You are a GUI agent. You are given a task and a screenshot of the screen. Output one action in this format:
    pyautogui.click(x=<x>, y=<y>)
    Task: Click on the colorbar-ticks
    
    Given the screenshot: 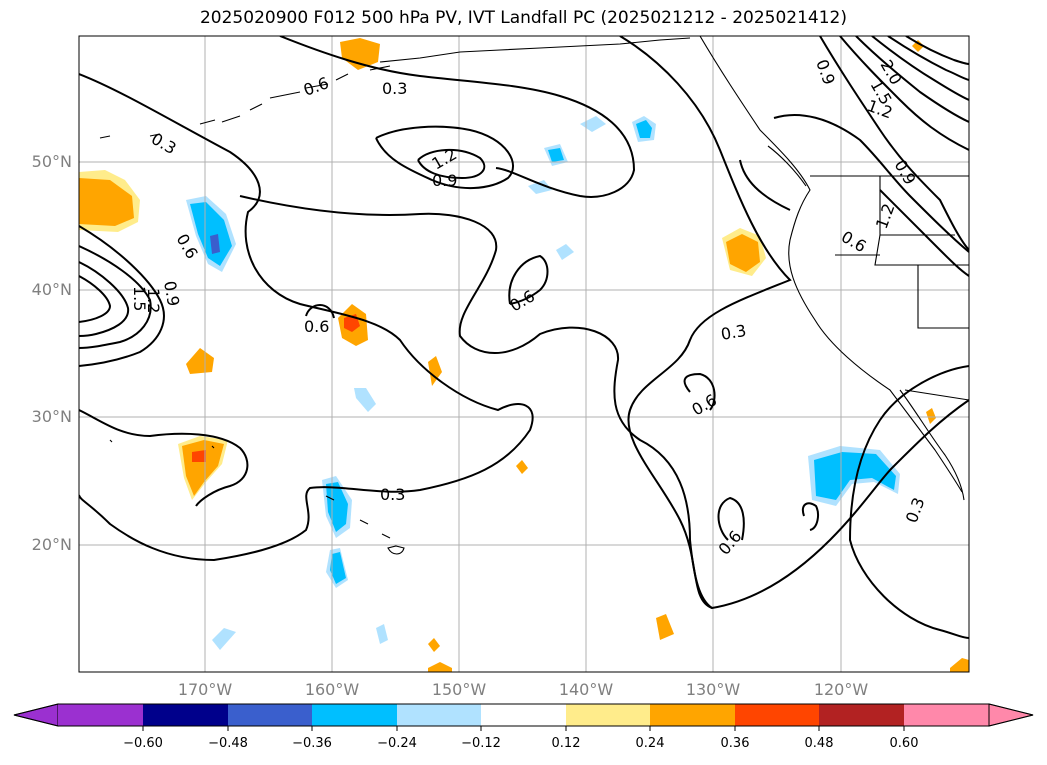 What is the action you would take?
    pyautogui.click(x=523, y=728)
    